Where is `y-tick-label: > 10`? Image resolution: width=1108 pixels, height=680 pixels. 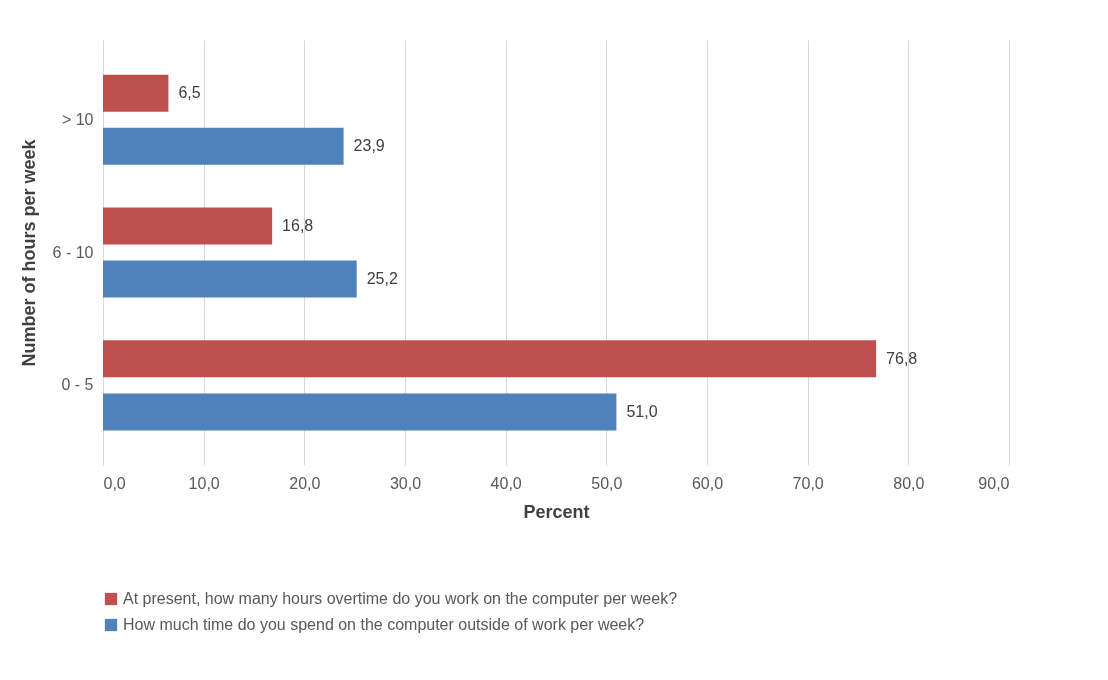
y-tick-label: > 10 is located at coordinates (77, 119).